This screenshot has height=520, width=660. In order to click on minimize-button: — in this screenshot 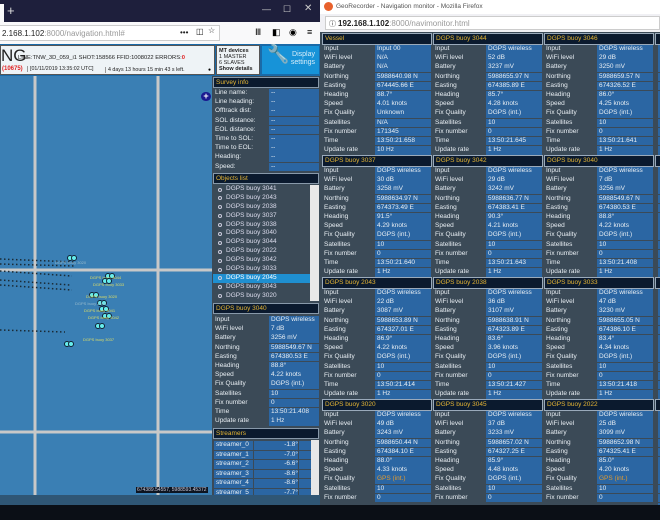, I will do `click(266, 9)`.